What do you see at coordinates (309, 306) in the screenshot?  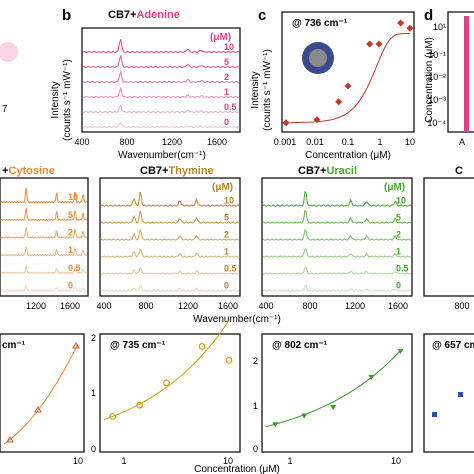 I see `ura-xtick-1: 800` at bounding box center [309, 306].